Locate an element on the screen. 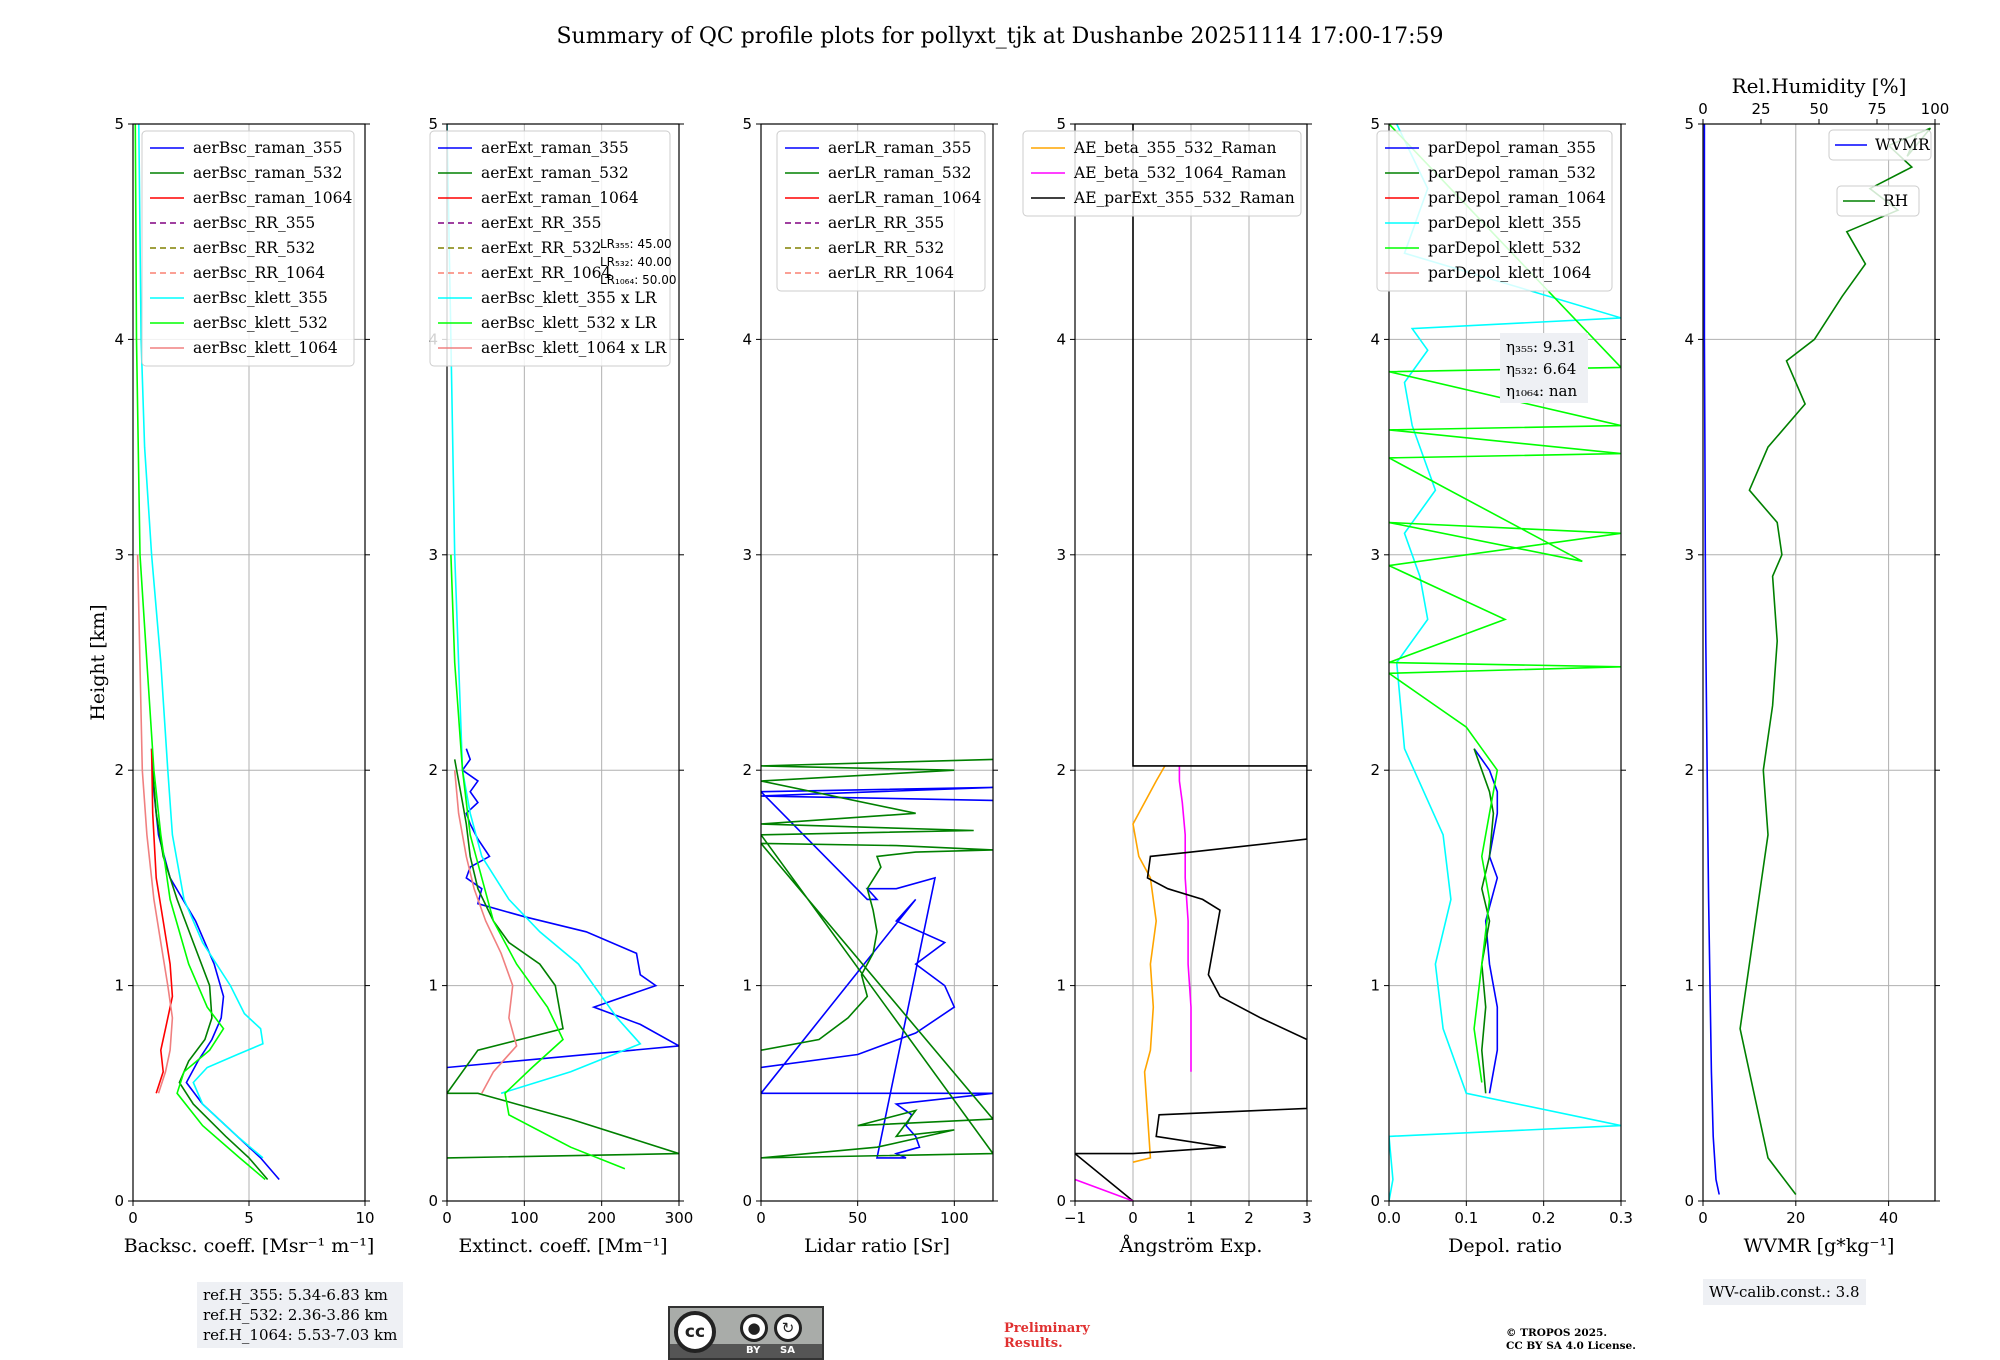  x-tick-label: 50 is located at coordinates (857, 1218).